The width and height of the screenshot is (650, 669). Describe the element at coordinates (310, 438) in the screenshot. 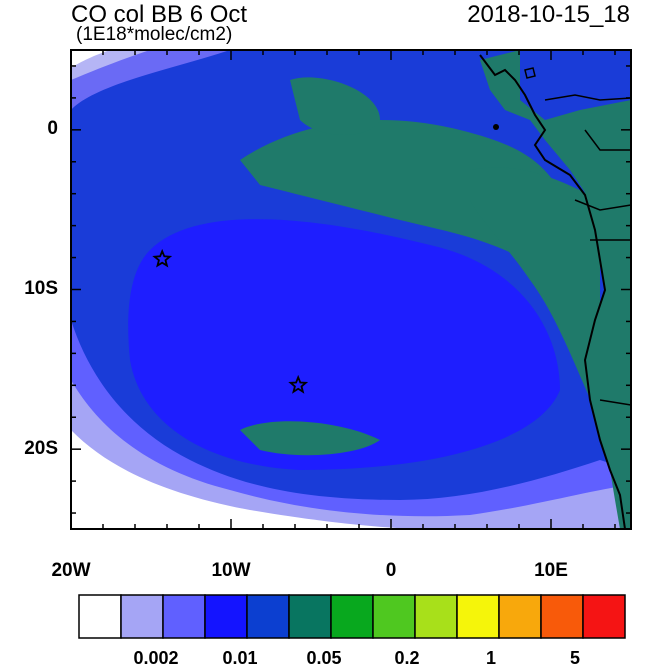

I see `co-plume-south` at that location.